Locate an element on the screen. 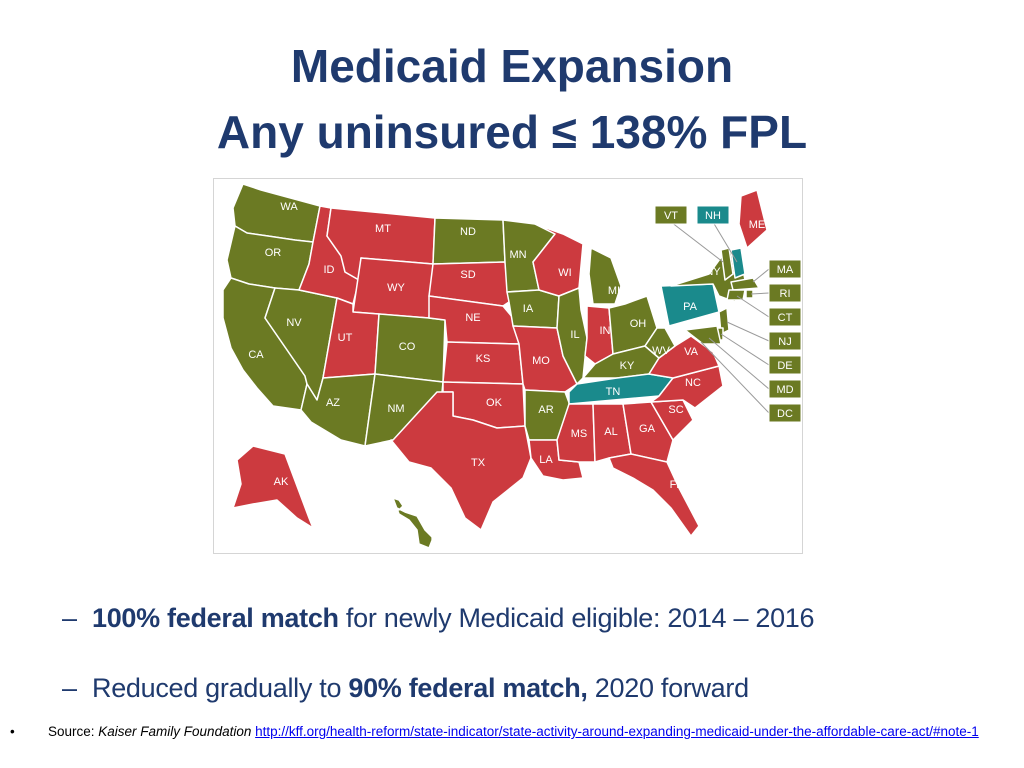 The width and height of the screenshot is (1024, 768). state-me is located at coordinates (753, 219).